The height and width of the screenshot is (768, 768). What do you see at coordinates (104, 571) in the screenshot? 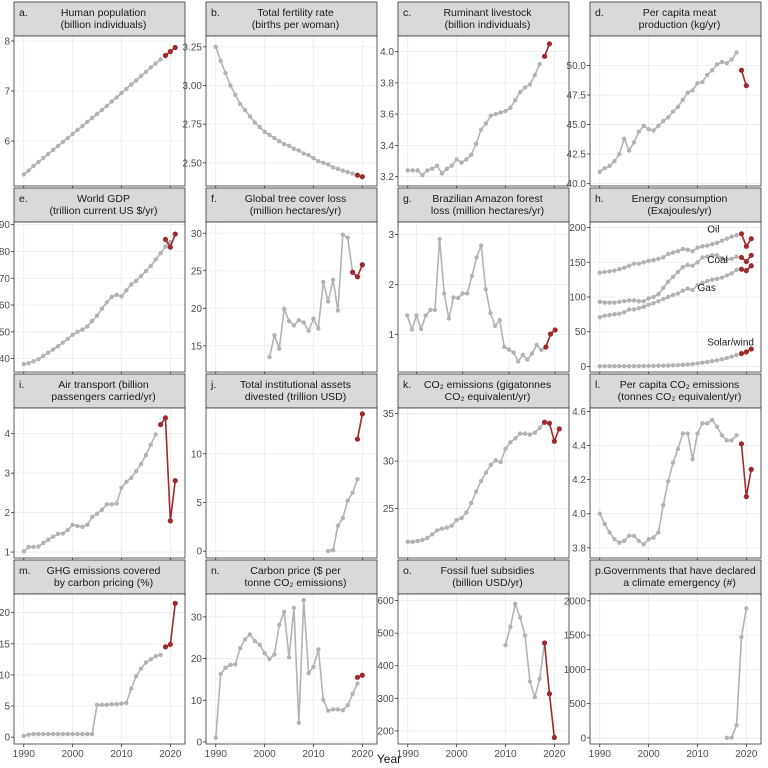
I see `panel-title-line: GHG emissions covered` at bounding box center [104, 571].